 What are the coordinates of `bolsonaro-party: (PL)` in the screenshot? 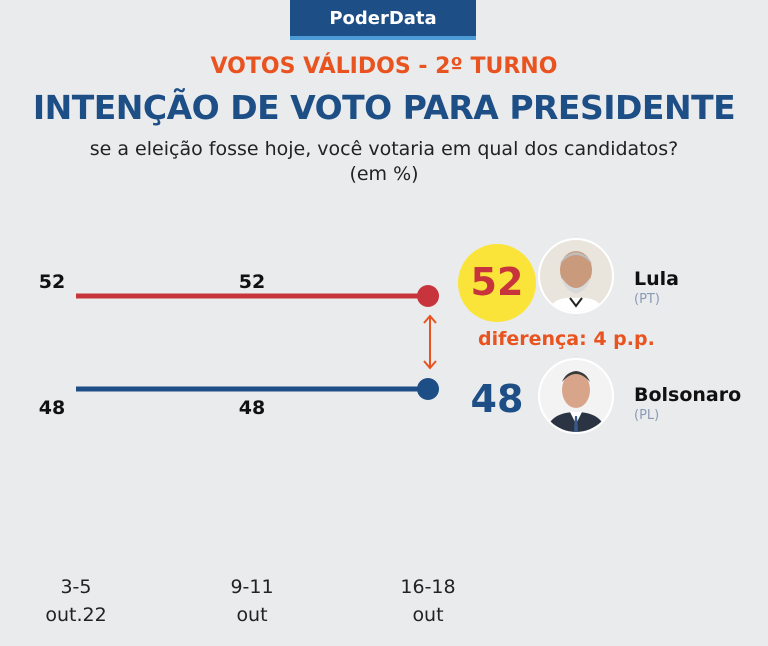 It's located at (647, 415).